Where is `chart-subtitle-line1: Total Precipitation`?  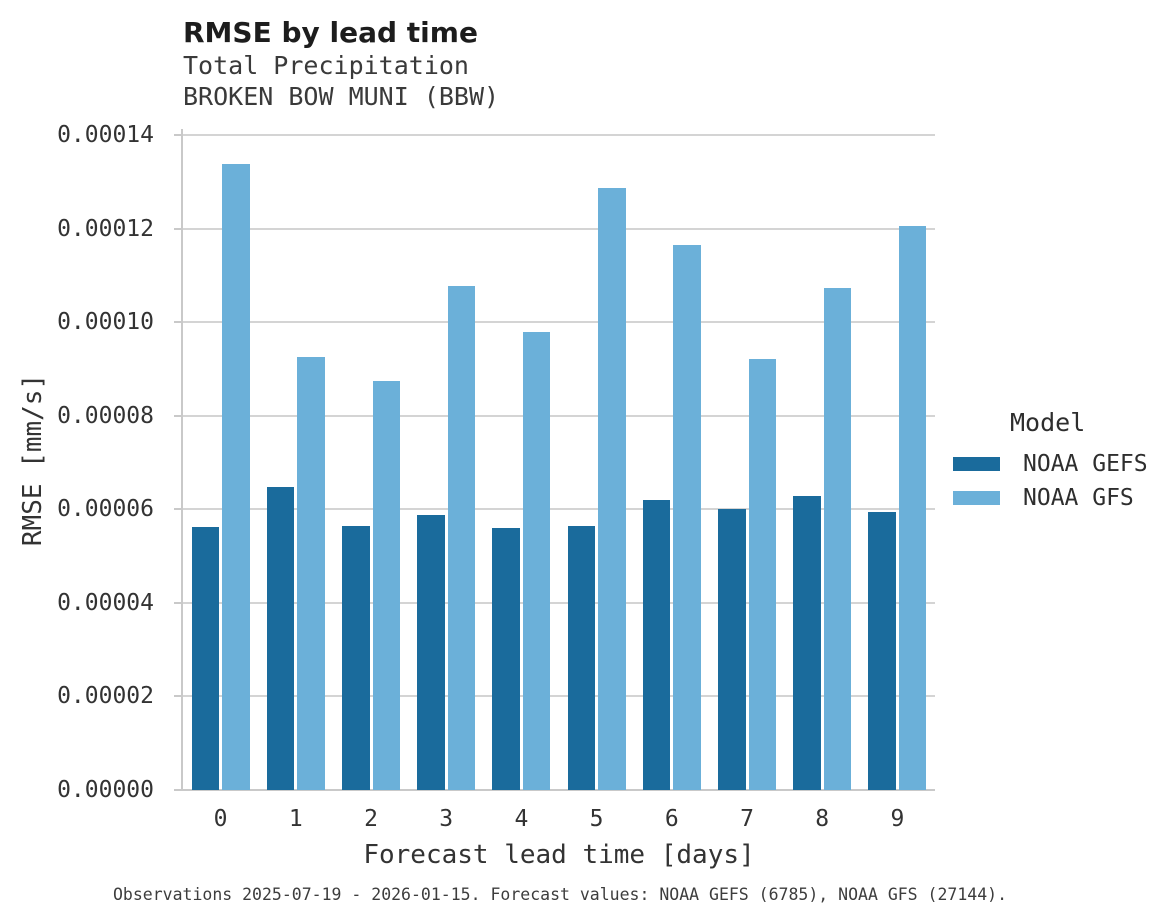 chart-subtitle-line1: Total Precipitation is located at coordinates (326, 65).